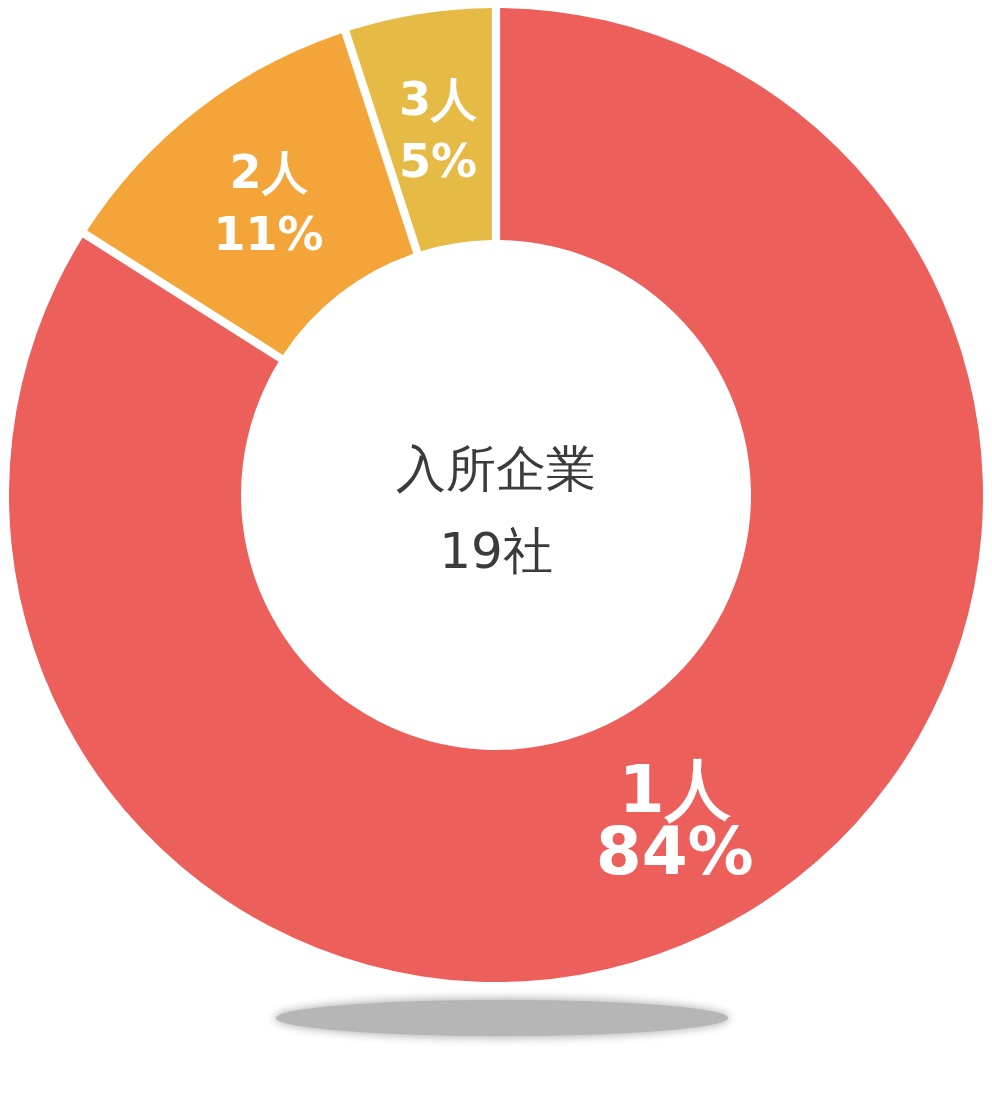 This screenshot has height=1116, width=992. Describe the element at coordinates (496, 469) in the screenshot. I see `text: 入所企業` at that location.